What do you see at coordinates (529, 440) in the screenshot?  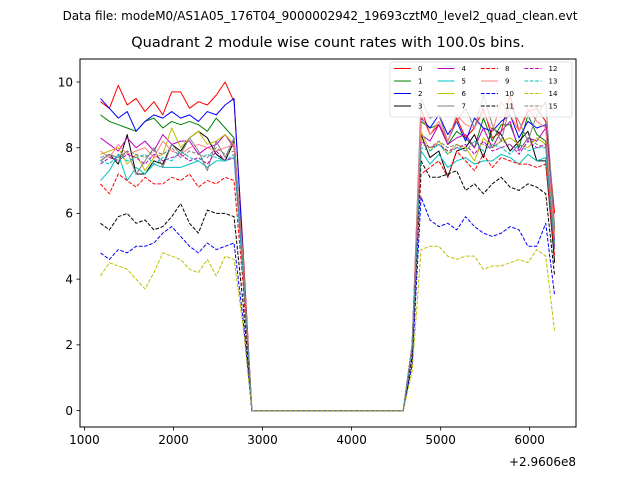 I see `x-tick-label: 6000` at bounding box center [529, 440].